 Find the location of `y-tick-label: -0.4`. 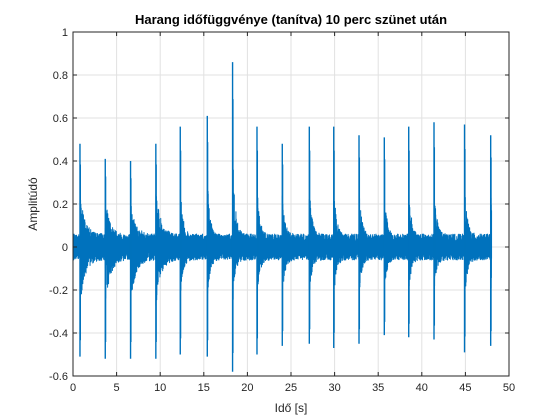

y-tick-label: -0.4 is located at coordinates (58, 334).